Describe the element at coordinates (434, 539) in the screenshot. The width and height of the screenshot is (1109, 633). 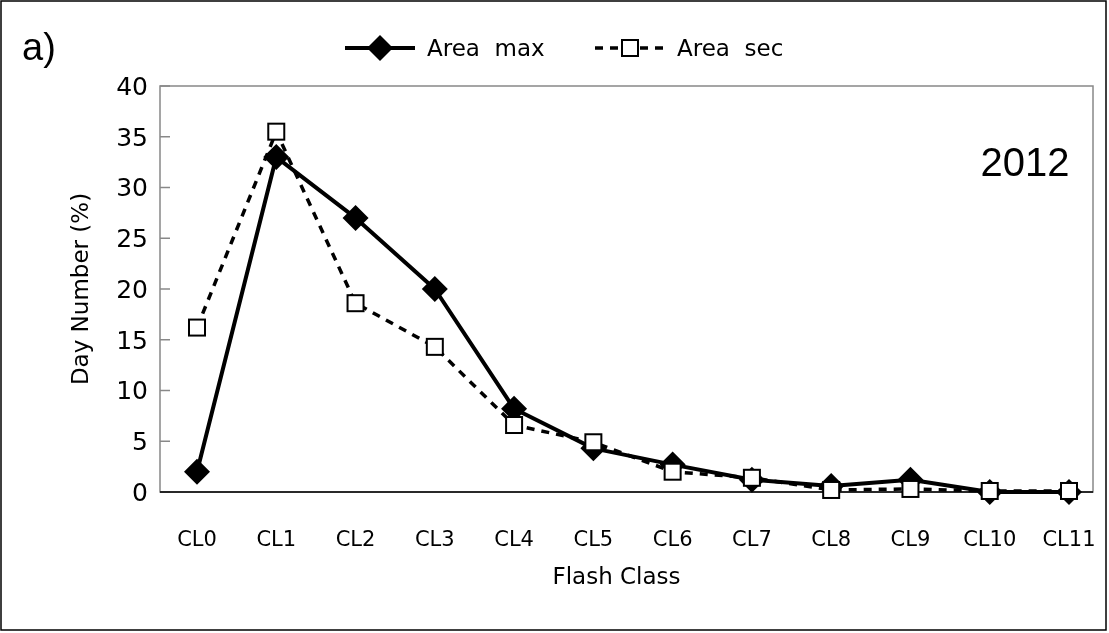
I see `x-tick-label: CL3` at that location.